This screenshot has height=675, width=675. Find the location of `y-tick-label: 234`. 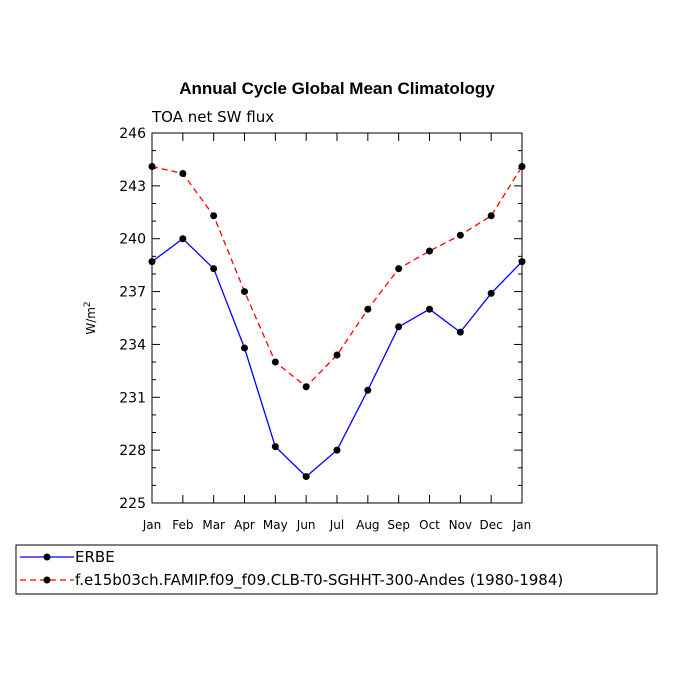

y-tick-label: 234 is located at coordinates (132, 345).